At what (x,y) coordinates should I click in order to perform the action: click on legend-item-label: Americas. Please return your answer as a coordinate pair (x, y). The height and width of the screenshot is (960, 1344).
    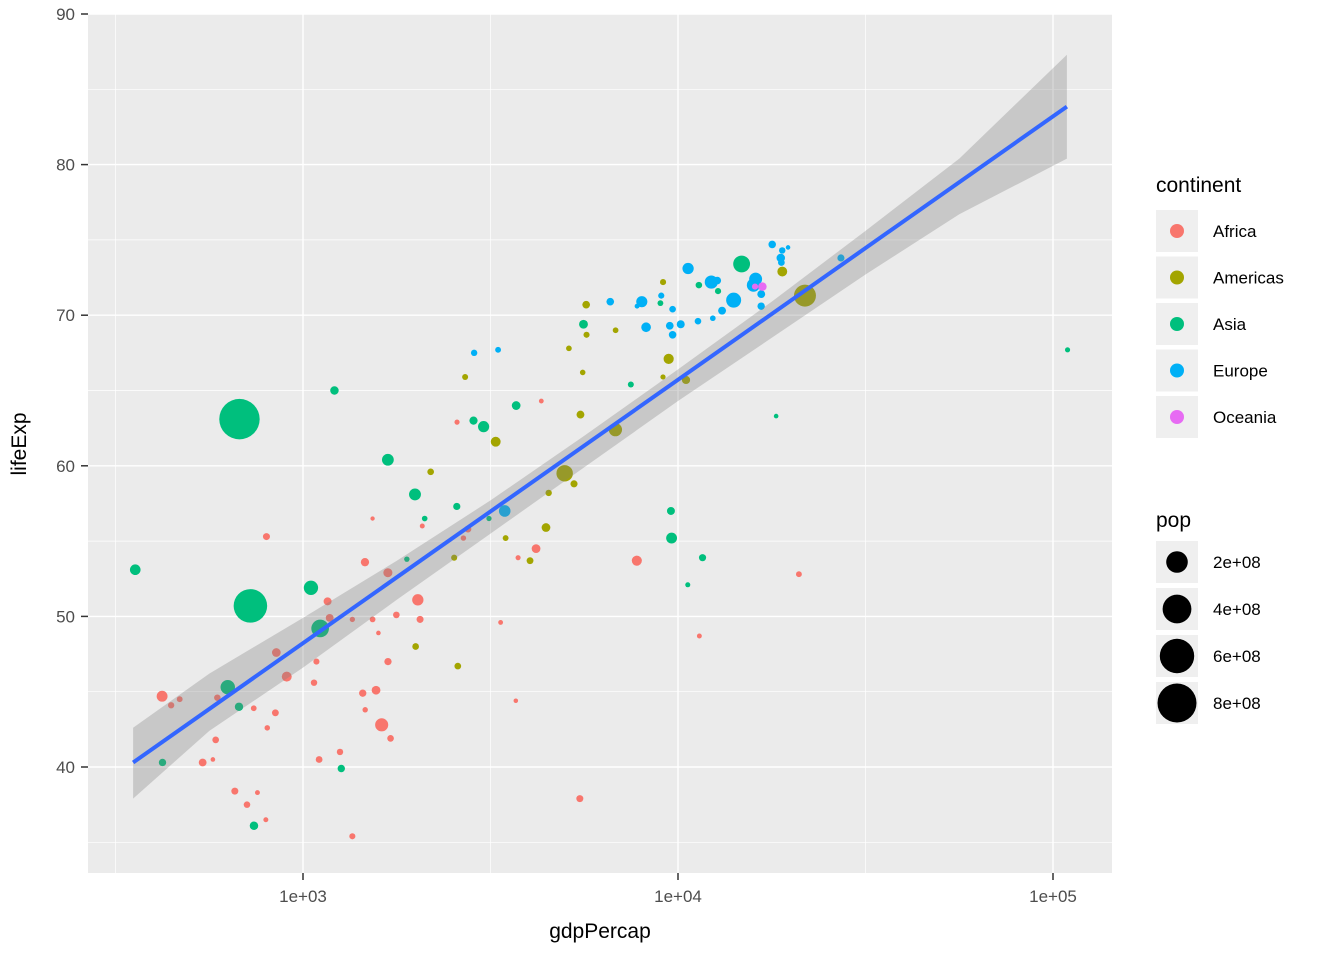
    Looking at the image, I should click on (1248, 278).